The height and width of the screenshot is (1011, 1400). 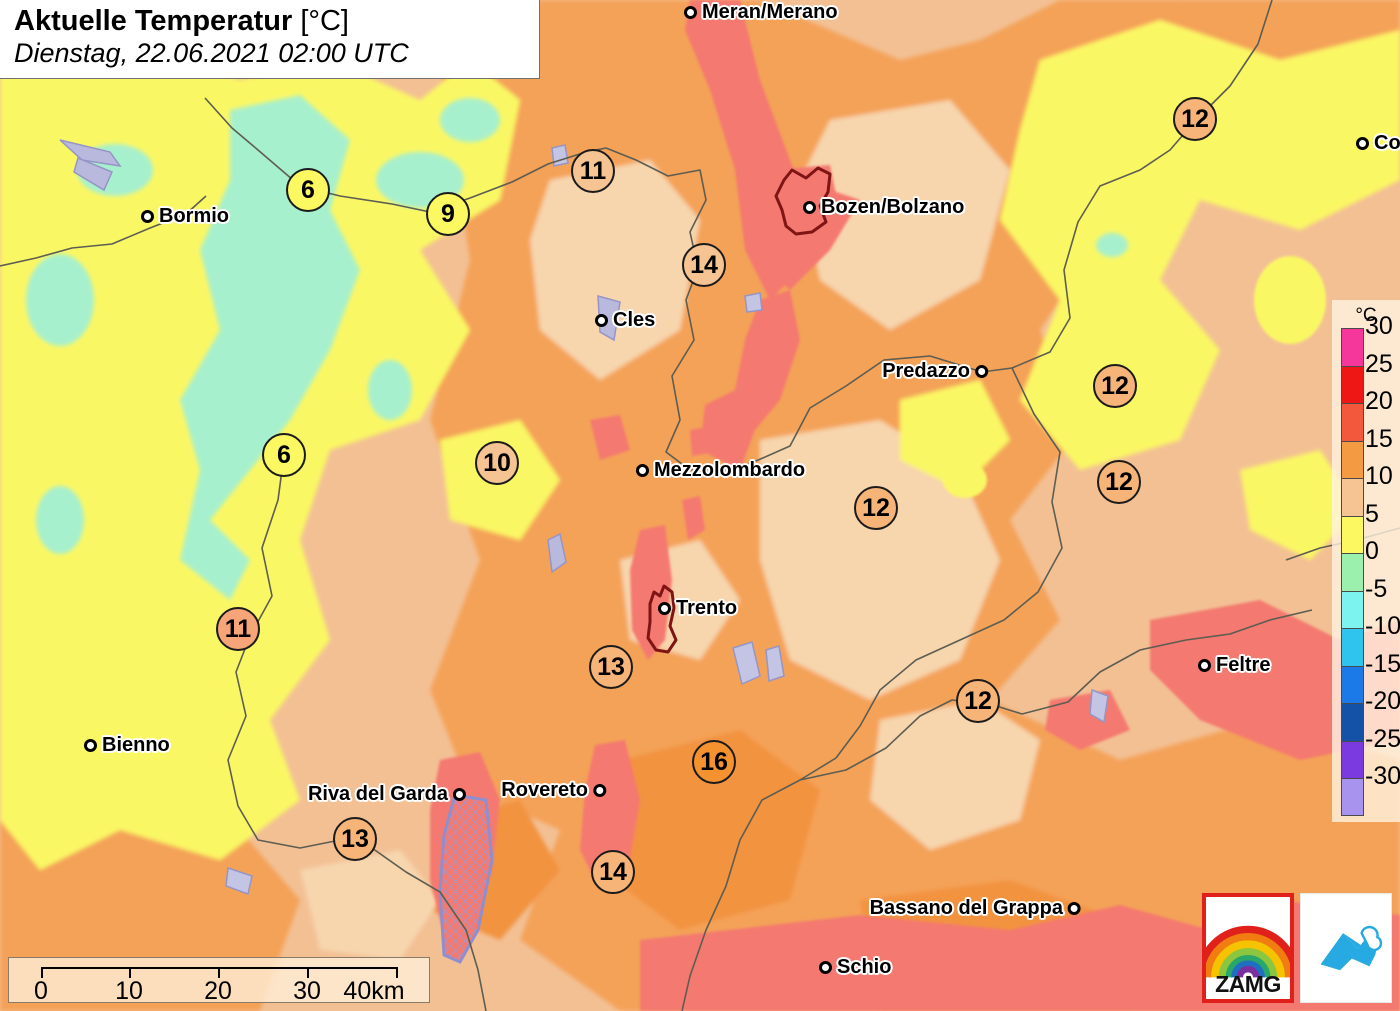 I want to click on legend-entry: 25, so click(x=1370, y=377).